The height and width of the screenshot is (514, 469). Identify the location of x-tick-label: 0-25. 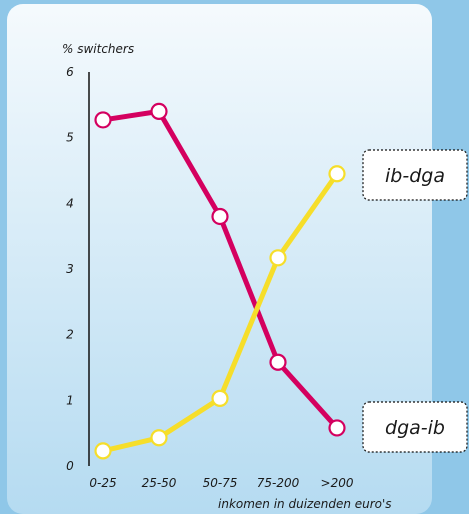
(102, 483).